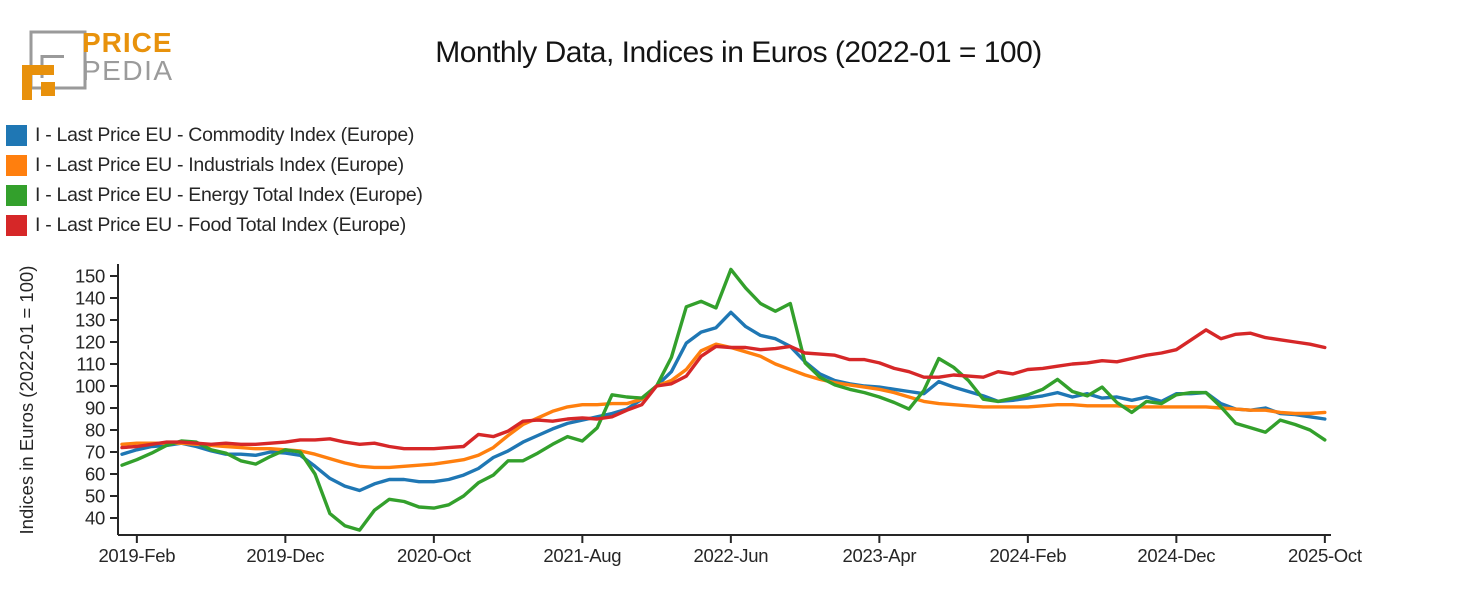  What do you see at coordinates (90, 320) in the screenshot?
I see `y-tick-label: 130` at bounding box center [90, 320].